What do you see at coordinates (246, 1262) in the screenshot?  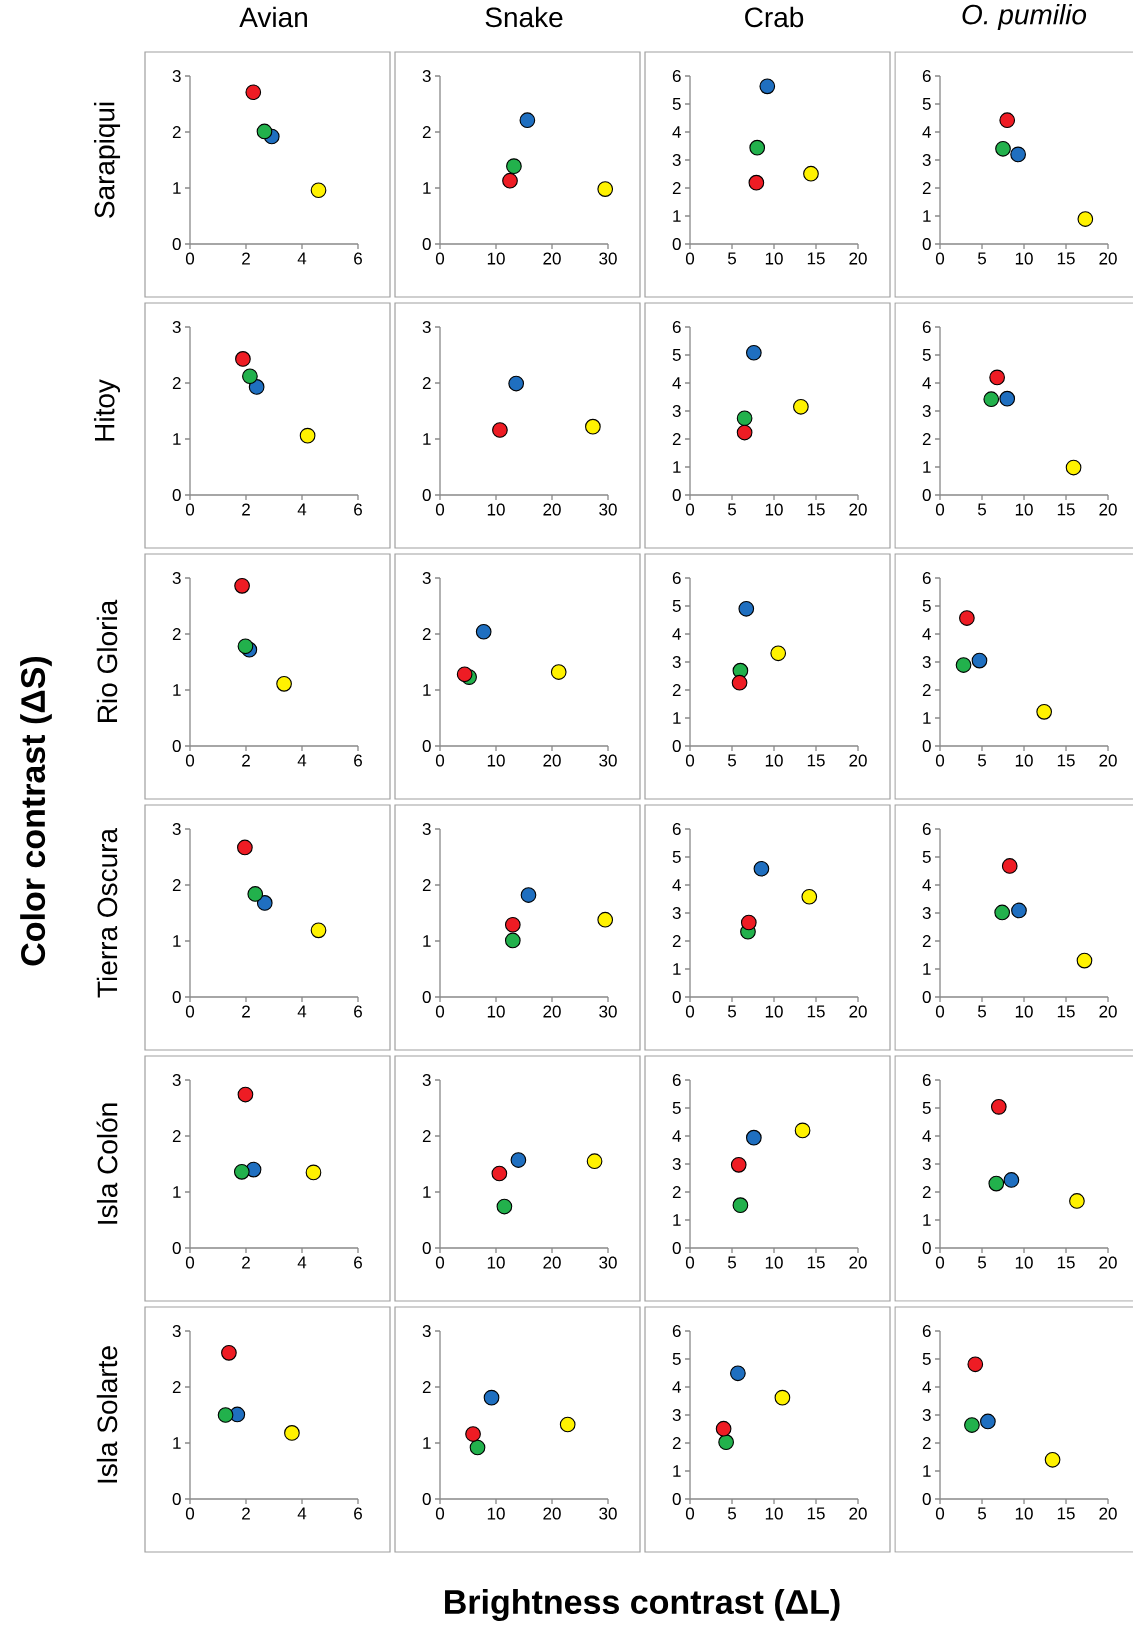 I see `x-tick-label: 2` at bounding box center [246, 1262].